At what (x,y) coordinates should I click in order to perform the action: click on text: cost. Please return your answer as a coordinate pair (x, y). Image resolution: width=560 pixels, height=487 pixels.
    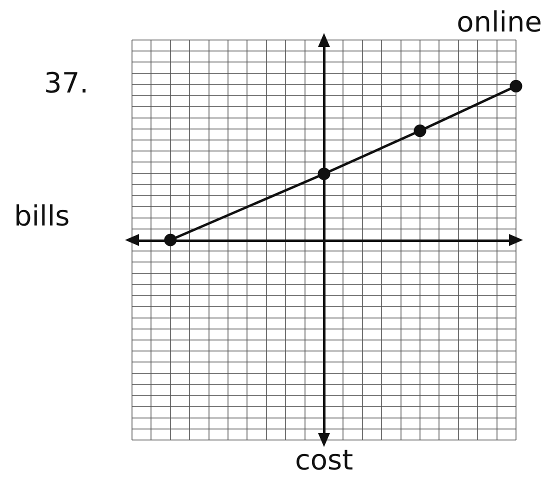
    Looking at the image, I should click on (324, 459).